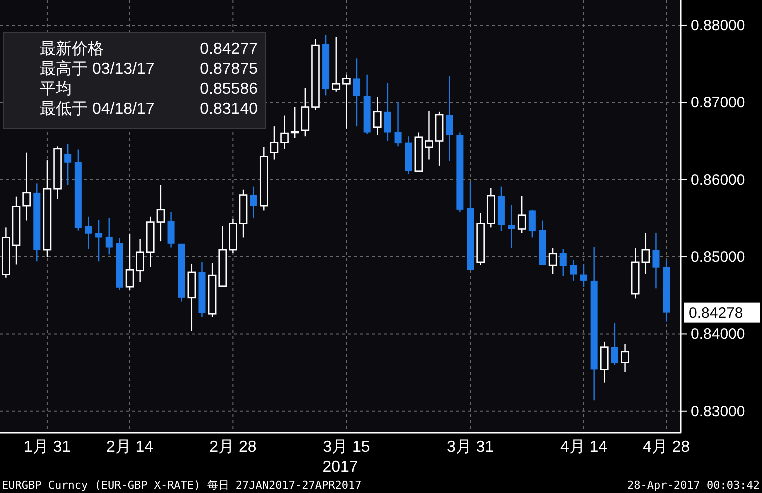 The width and height of the screenshot is (762, 493). I want to click on x-axis-title: 2017, so click(340, 467).